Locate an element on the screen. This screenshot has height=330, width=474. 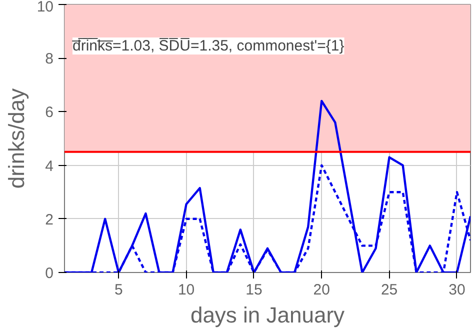
y-axis-title: drinks/day is located at coordinates (16, 138).